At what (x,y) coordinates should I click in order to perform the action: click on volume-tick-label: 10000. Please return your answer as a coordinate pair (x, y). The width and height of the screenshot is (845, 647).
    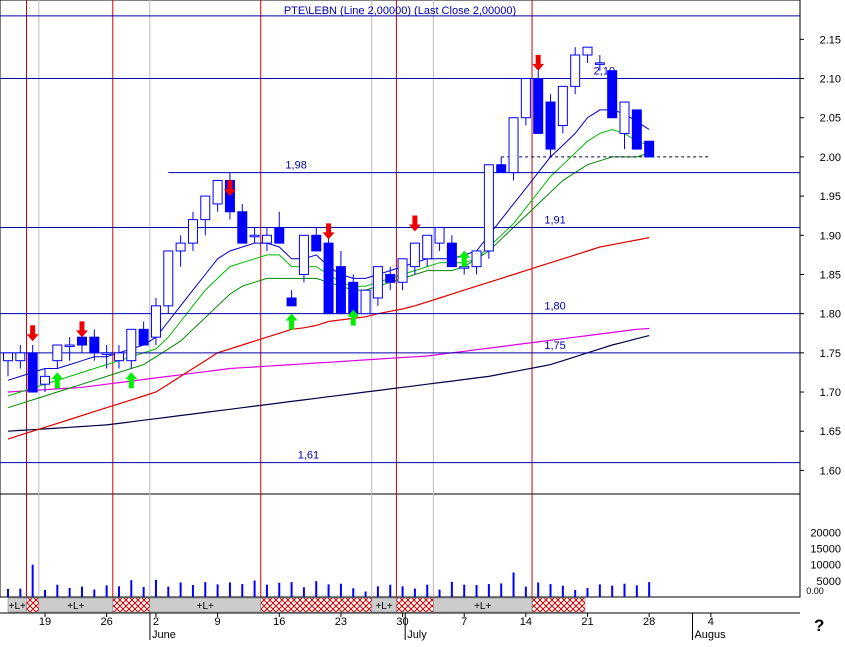
    Looking at the image, I should click on (825, 566).